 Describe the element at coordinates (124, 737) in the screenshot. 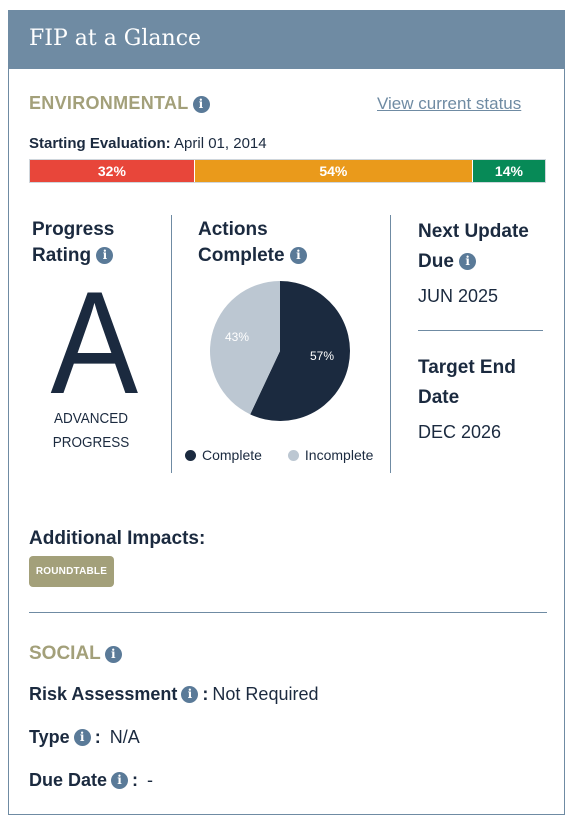

I see `type-value: N/A` at that location.